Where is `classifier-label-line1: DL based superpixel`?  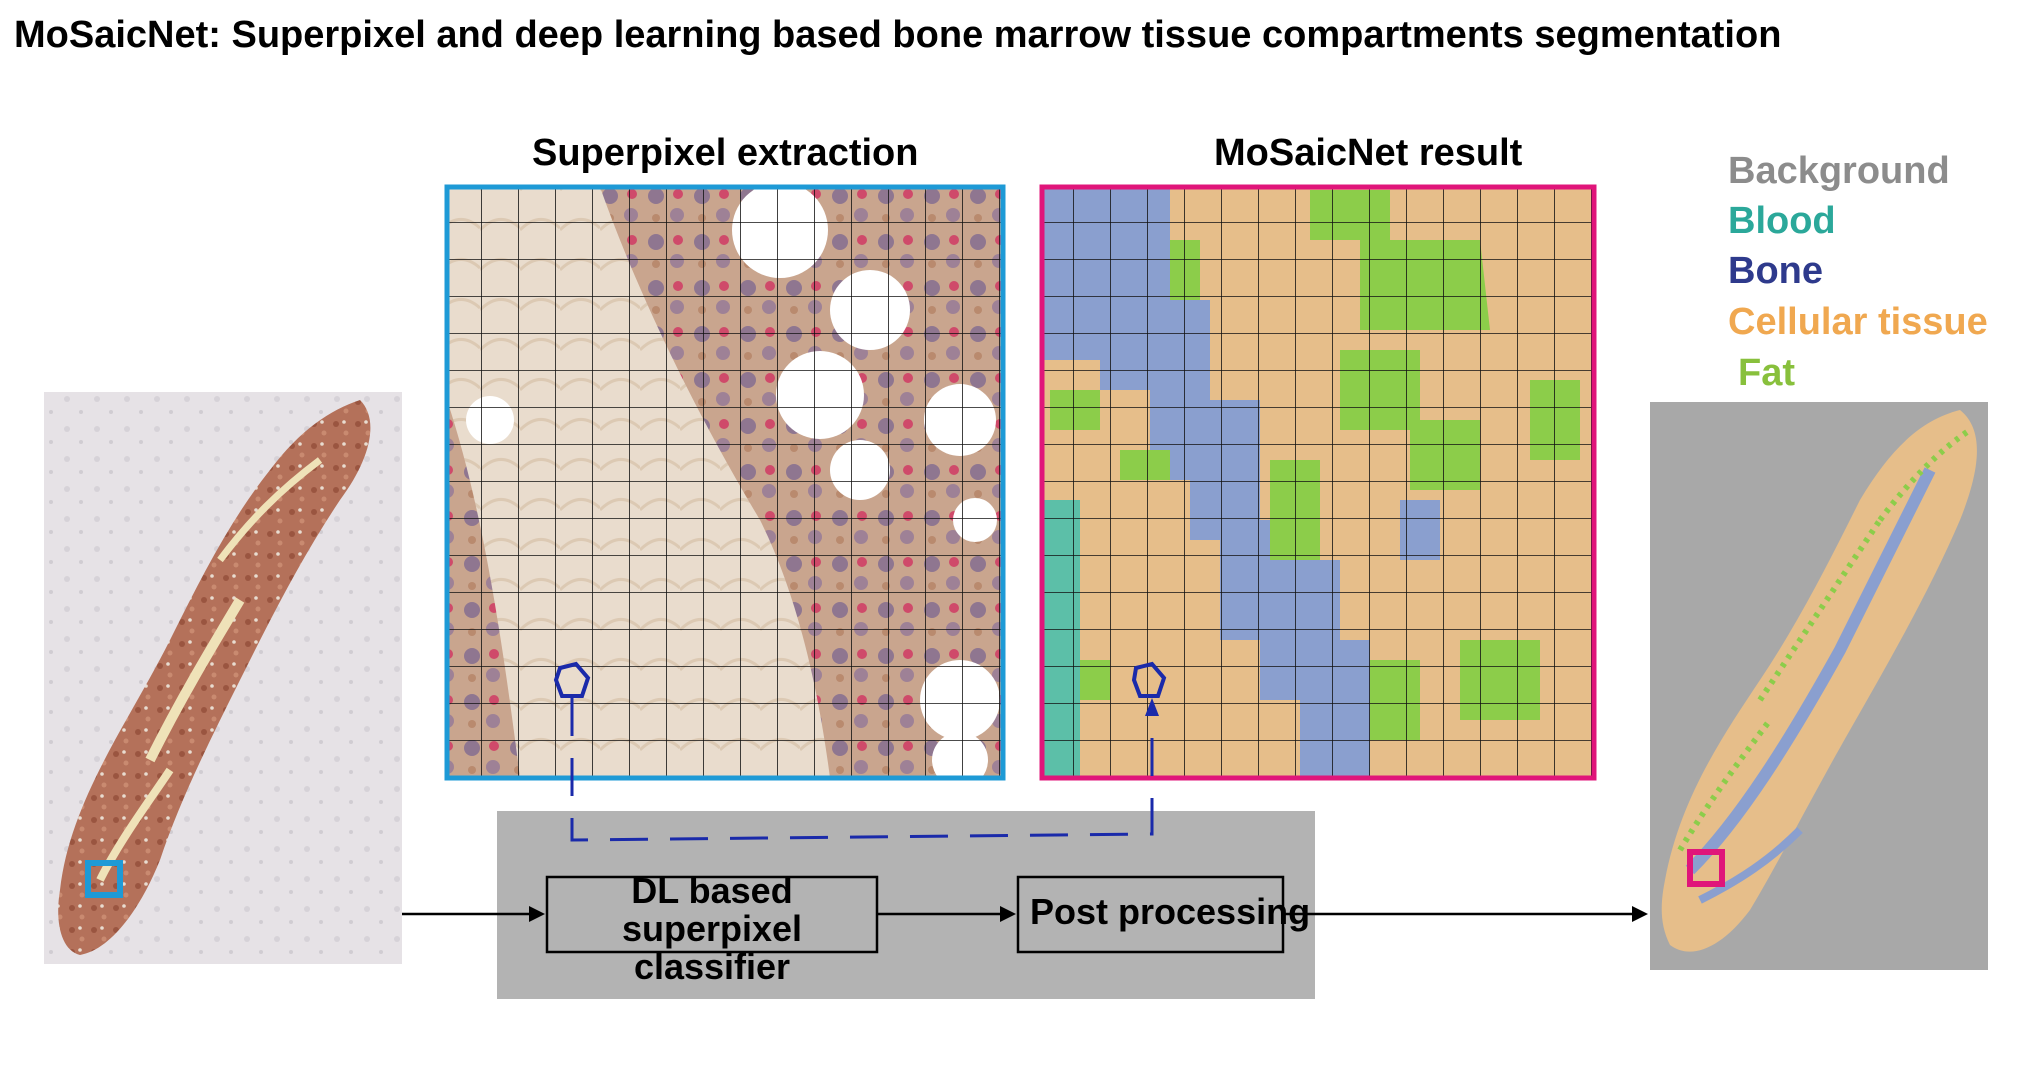 classifier-label-line1: DL based superpixel is located at coordinates (712, 909).